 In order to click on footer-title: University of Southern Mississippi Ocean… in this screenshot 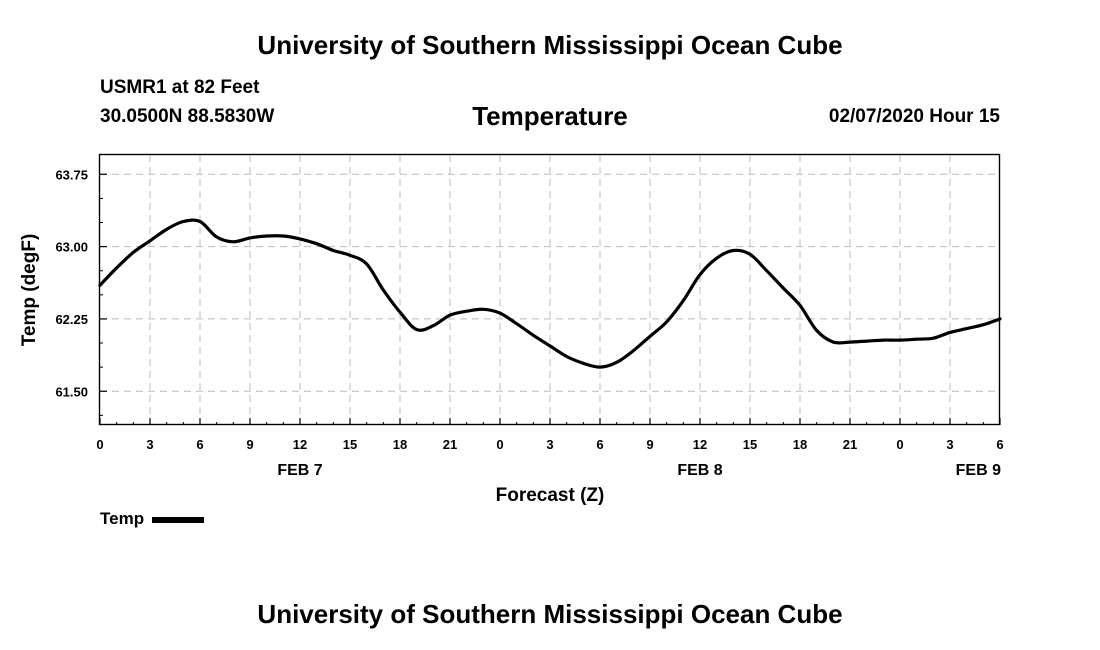, I will do `click(550, 614)`.